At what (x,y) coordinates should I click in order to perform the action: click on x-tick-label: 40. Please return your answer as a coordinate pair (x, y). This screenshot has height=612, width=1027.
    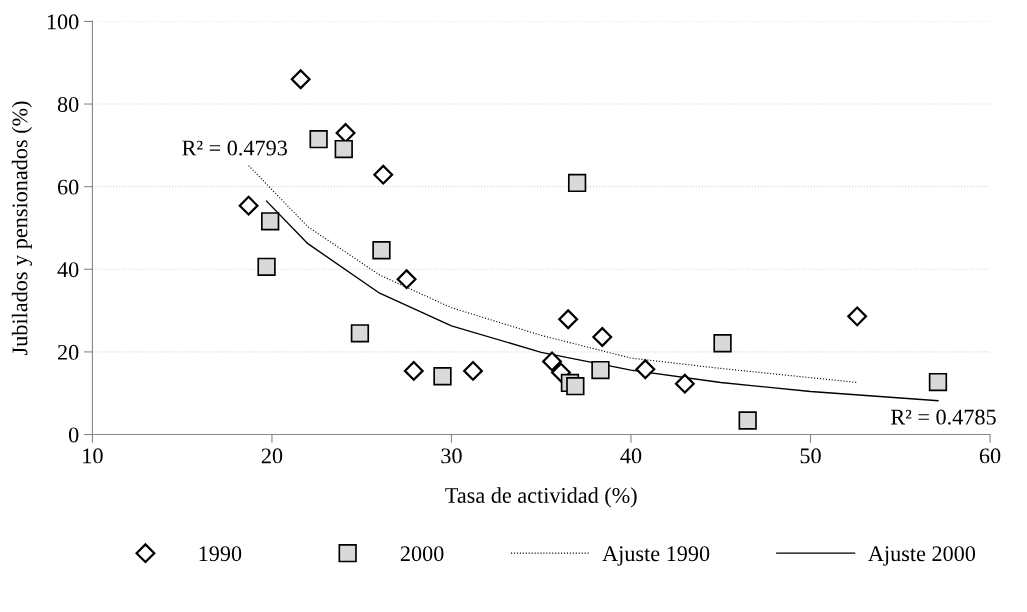
    Looking at the image, I should click on (631, 456).